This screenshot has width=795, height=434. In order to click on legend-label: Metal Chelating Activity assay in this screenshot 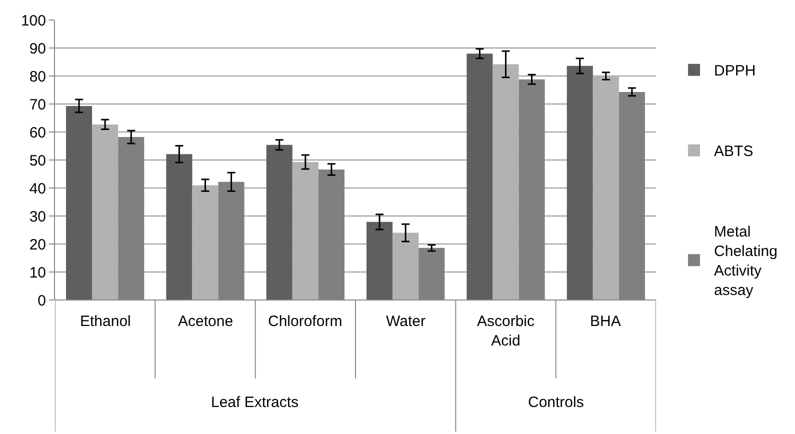, I will do `click(746, 262)`.